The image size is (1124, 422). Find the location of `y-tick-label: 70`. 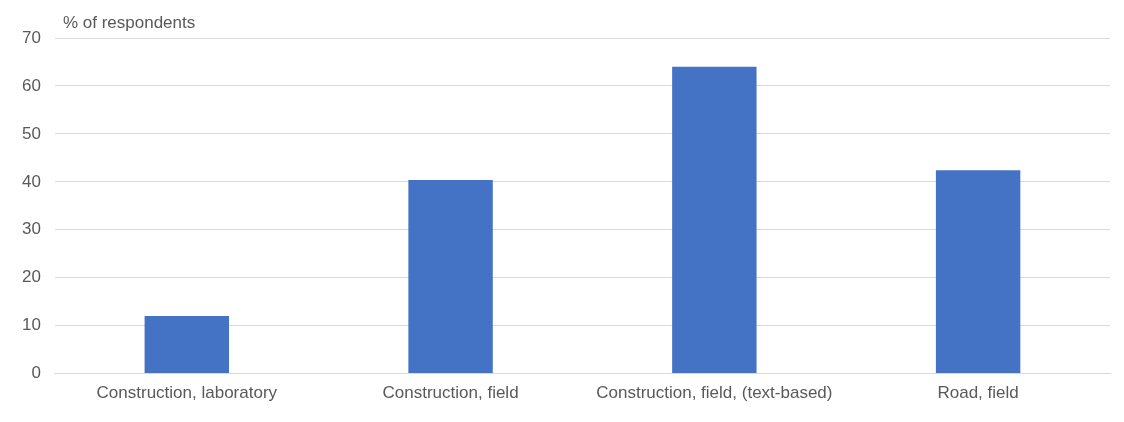

y-tick-label: 70 is located at coordinates (31, 37).